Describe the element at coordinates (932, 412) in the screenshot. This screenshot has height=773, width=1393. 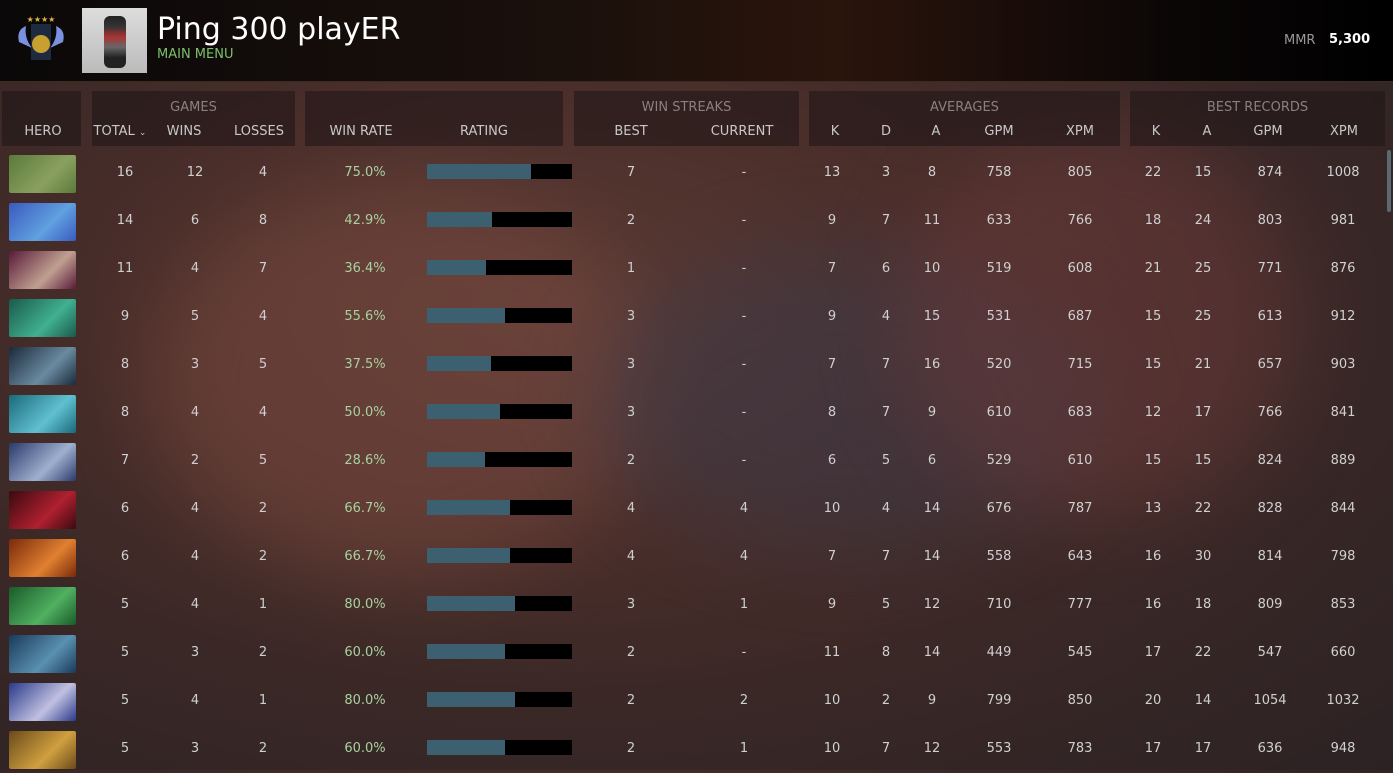
I see `cell-a: 9` at that location.